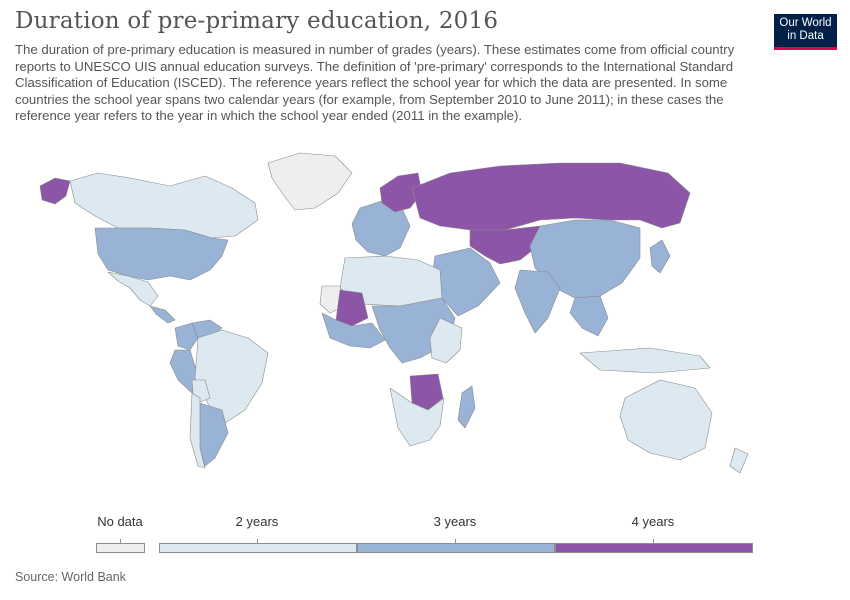 The image size is (850, 600). What do you see at coordinates (120, 521) in the screenshot?
I see `legend-label-no-data: No data` at bounding box center [120, 521].